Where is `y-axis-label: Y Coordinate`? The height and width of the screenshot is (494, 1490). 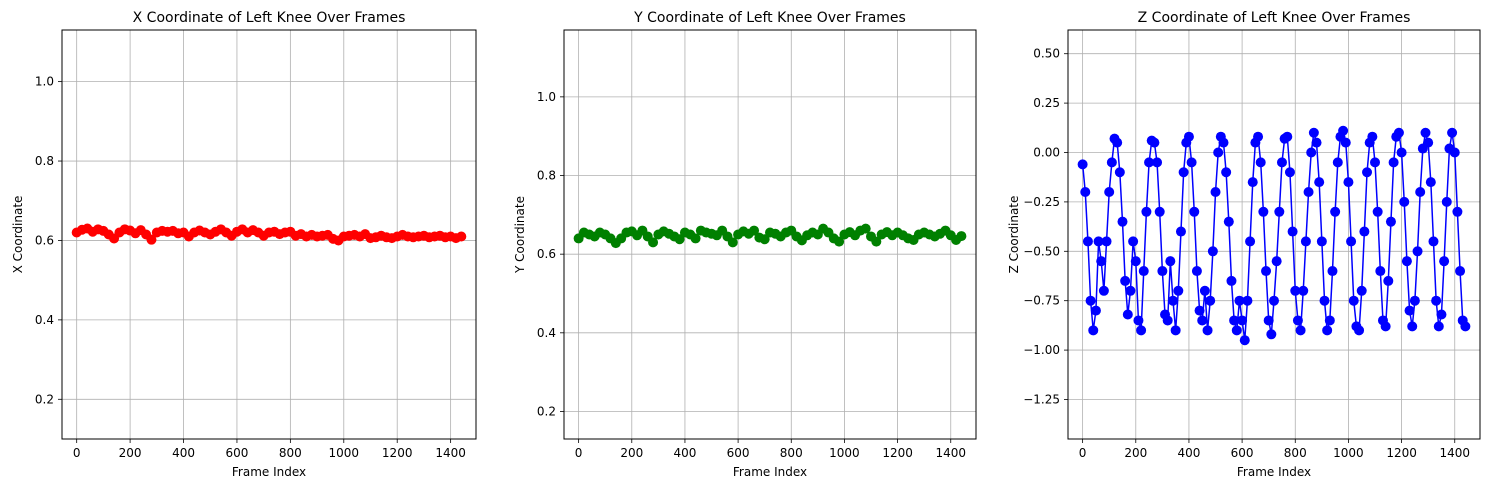
y-axis-label: Y Coordinate is located at coordinates (520, 235).